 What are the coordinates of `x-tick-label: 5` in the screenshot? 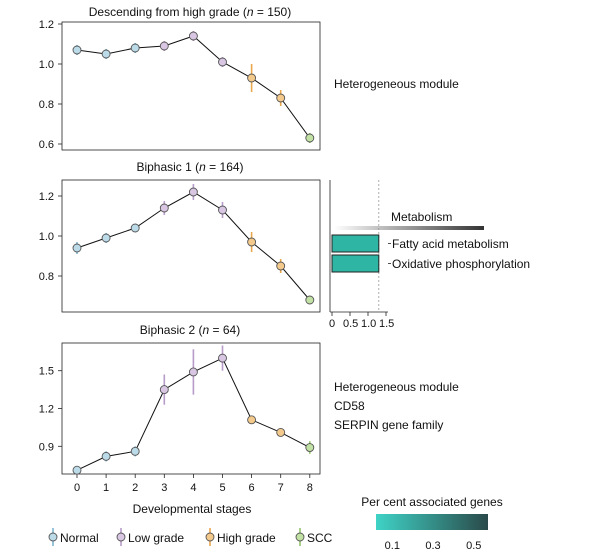 It's located at (222, 488).